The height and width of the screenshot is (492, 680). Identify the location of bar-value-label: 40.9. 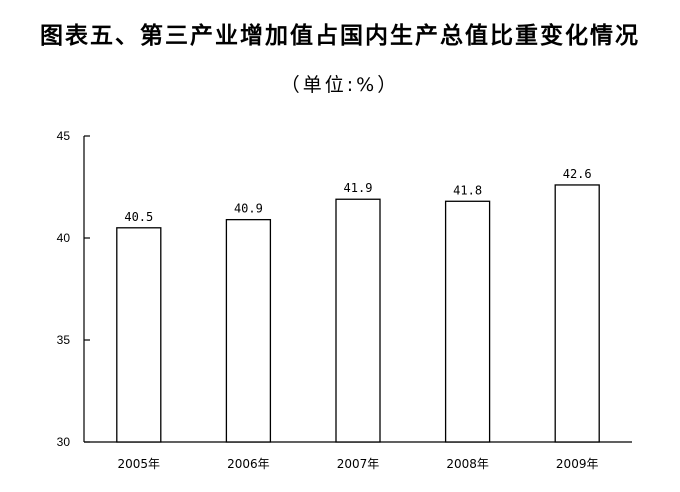
(248, 209).